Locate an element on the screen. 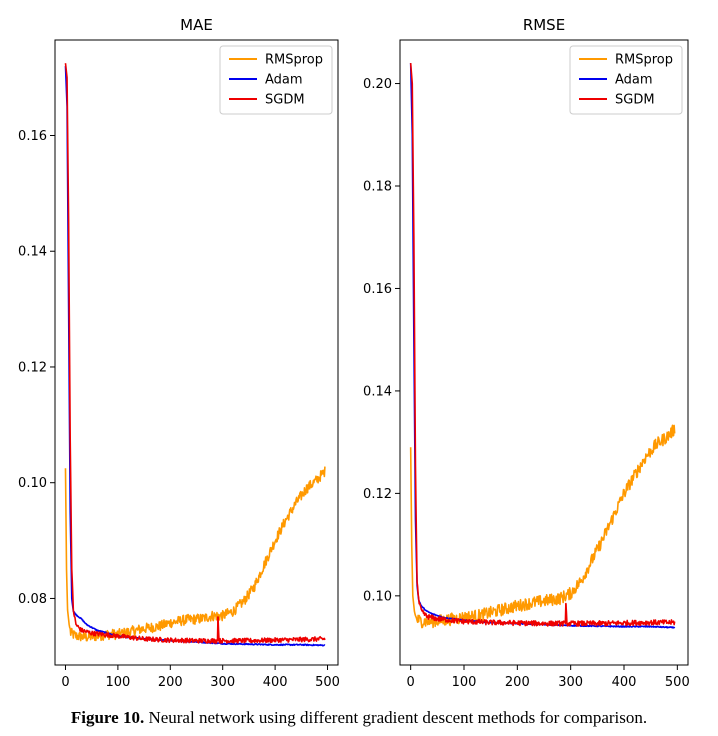 This screenshot has height=736, width=718. mae-legend-label-sgdm: SGDM is located at coordinates (285, 100).